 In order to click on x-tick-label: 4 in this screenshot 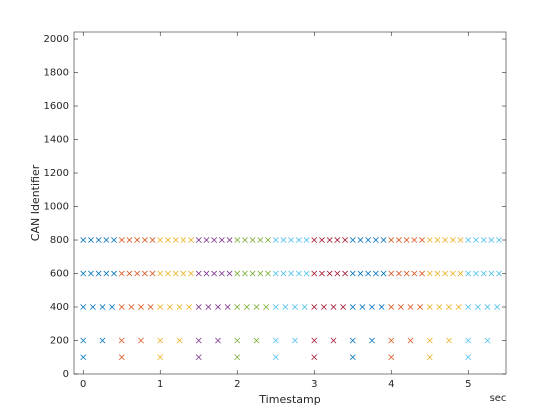, I will do `click(391, 384)`.